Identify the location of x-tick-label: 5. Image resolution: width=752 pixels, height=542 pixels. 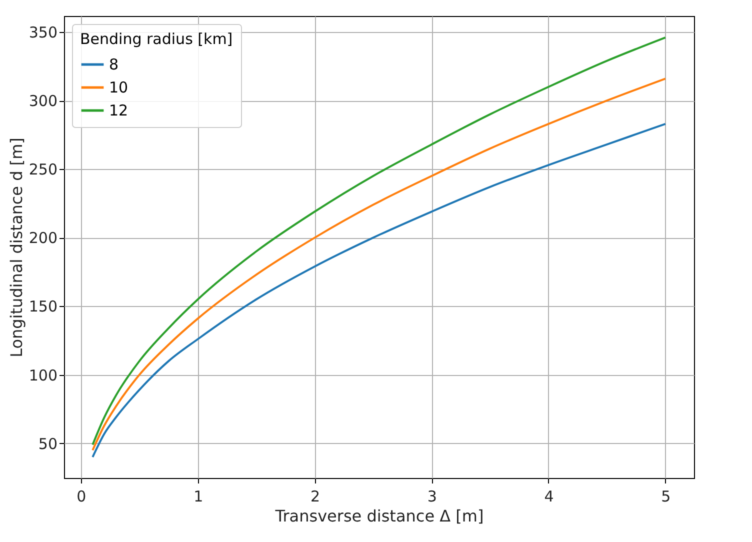
(666, 497).